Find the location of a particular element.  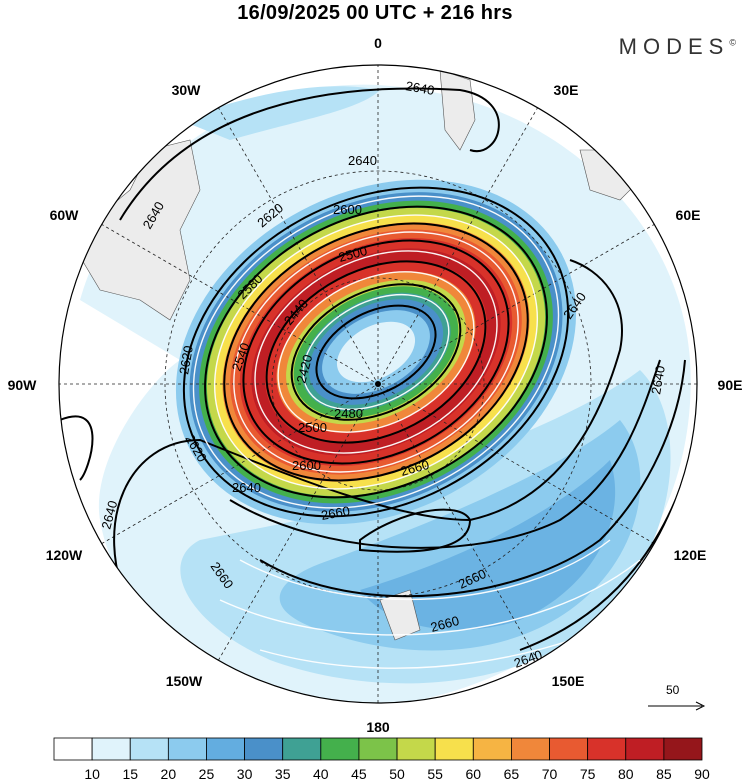

colorbar-label: 60 is located at coordinates (473, 774).